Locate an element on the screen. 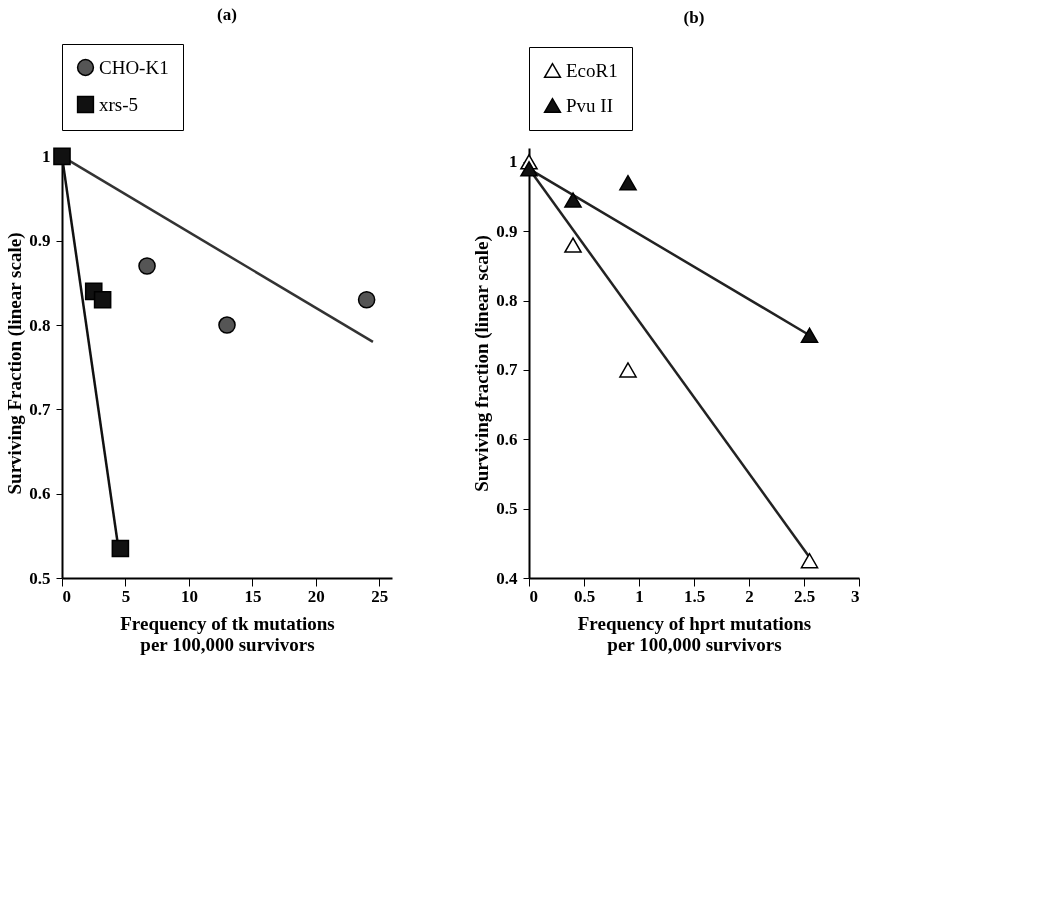  x-tick-label: 10 is located at coordinates (189, 596).